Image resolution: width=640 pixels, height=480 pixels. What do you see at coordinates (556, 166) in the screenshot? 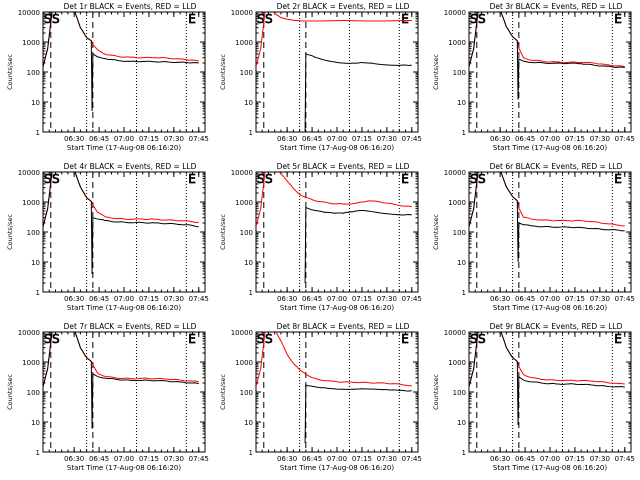
I see `chart-title: Det 6r BLACK = Events, RED = LLD` at bounding box center [556, 166].